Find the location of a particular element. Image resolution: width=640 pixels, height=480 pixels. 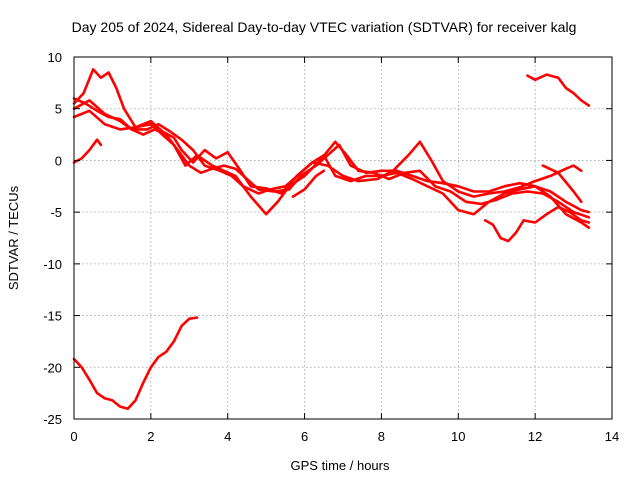

y-tick-label: 5 is located at coordinates (58, 109).